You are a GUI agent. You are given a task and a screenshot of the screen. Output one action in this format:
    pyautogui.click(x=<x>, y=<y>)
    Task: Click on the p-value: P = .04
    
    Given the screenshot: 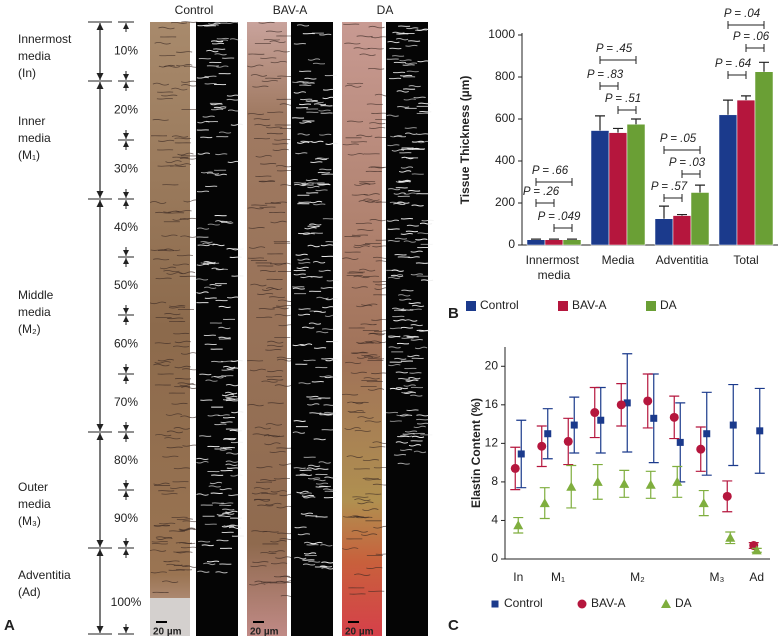 What is the action you would take?
    pyautogui.click(x=742, y=14)
    